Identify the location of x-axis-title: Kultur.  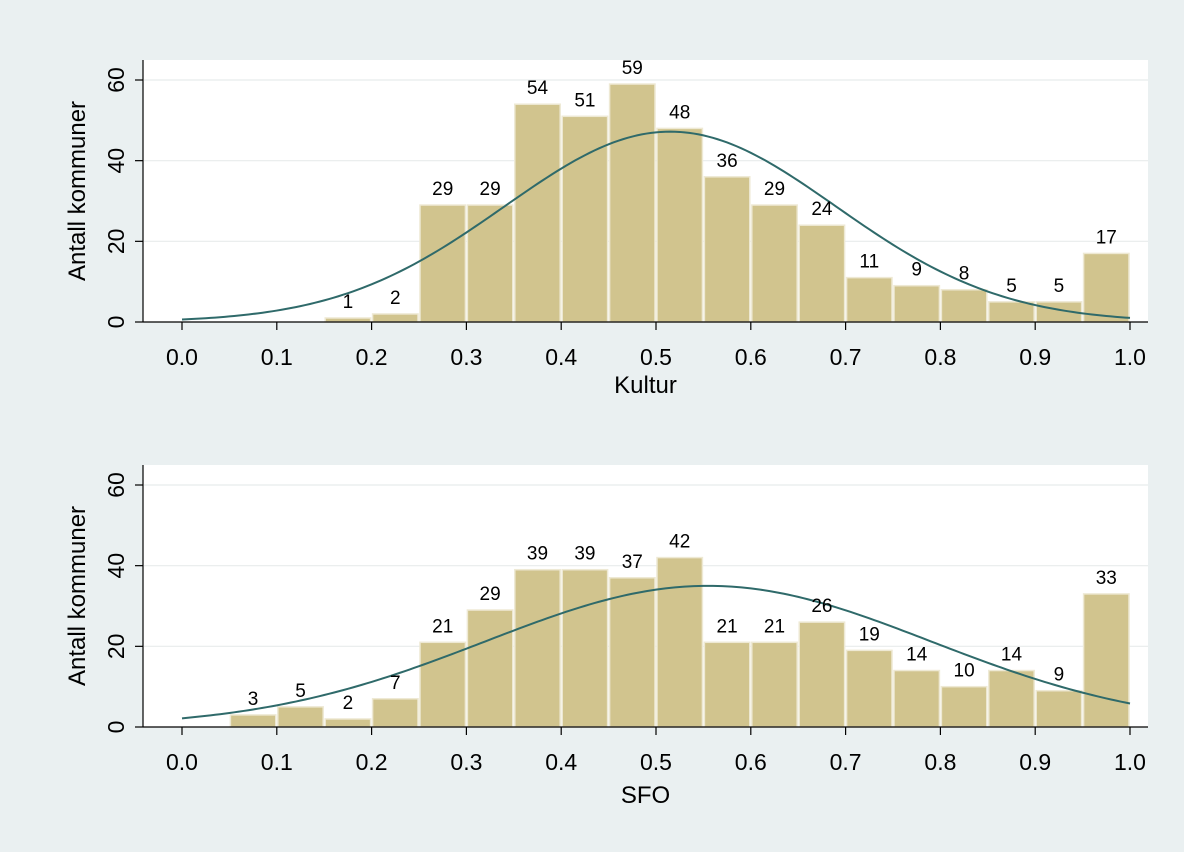
(645, 385).